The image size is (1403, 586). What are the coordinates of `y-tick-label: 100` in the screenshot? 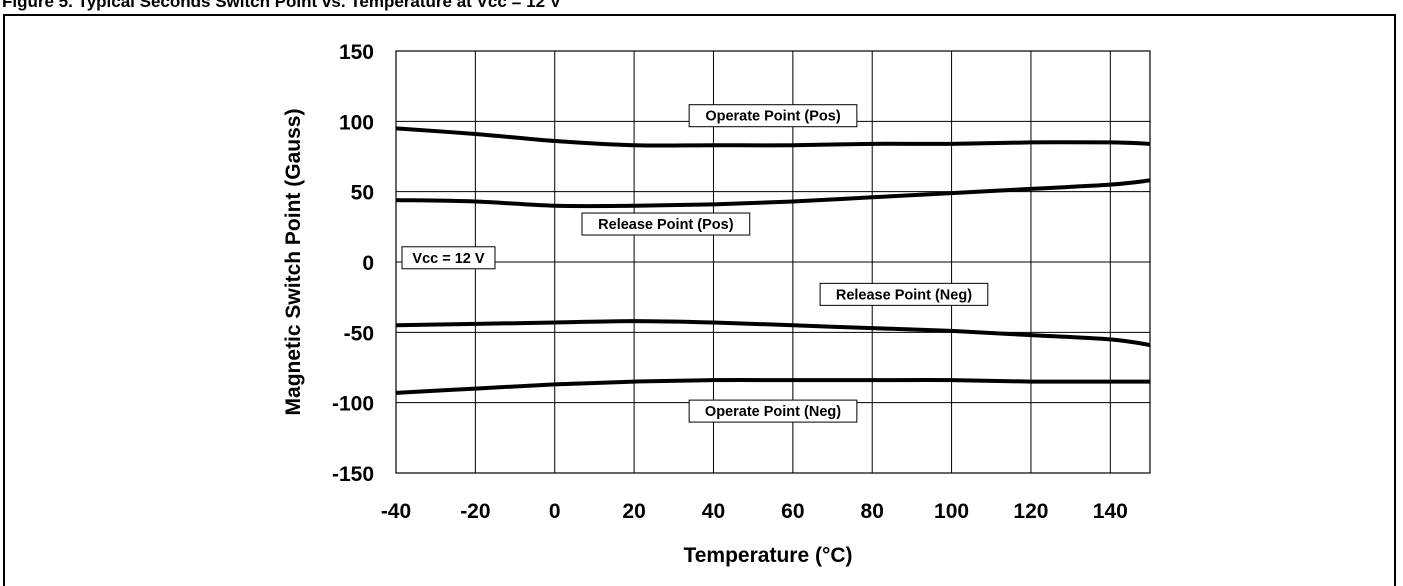 It's located at (356, 122).